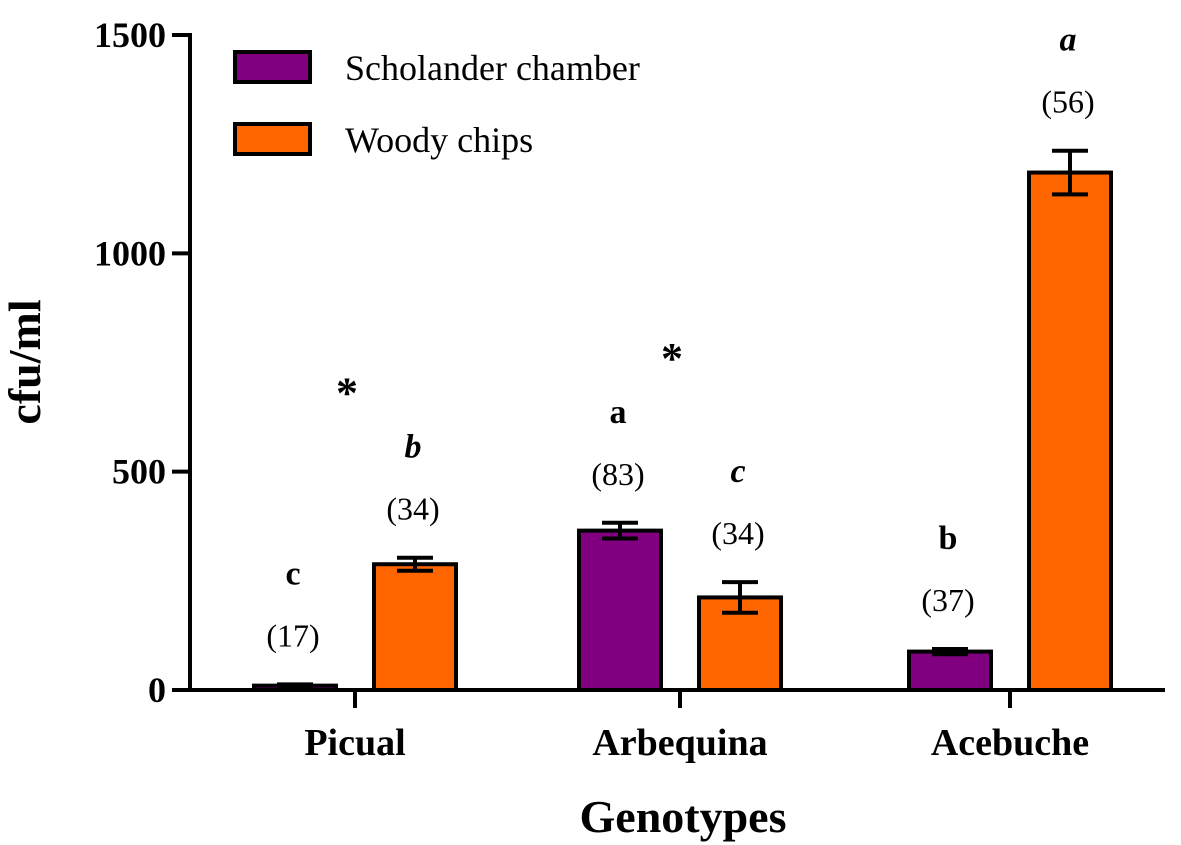  I want to click on bar-woody-acebuche, so click(1070, 431).